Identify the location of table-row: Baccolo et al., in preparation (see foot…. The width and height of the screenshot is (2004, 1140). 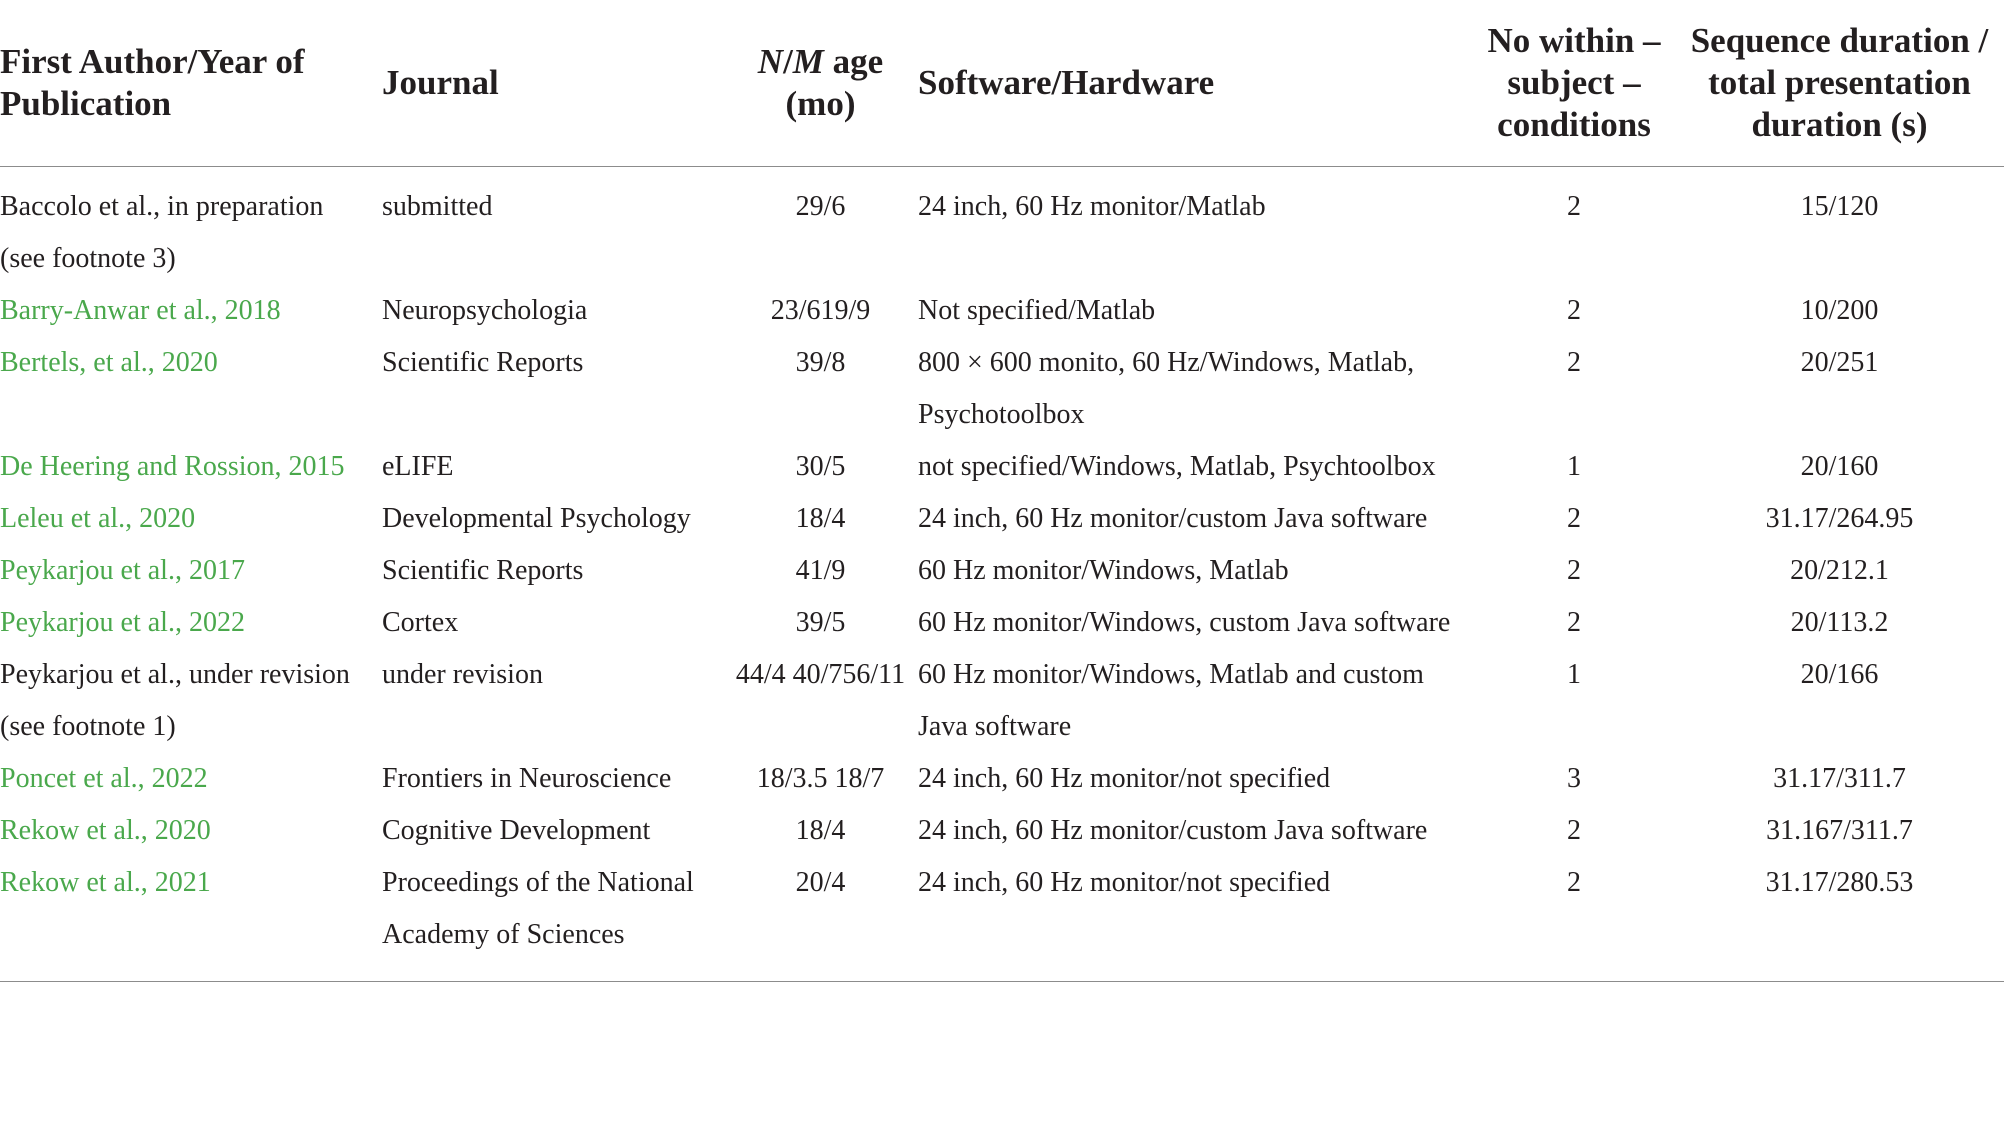
(1002, 226).